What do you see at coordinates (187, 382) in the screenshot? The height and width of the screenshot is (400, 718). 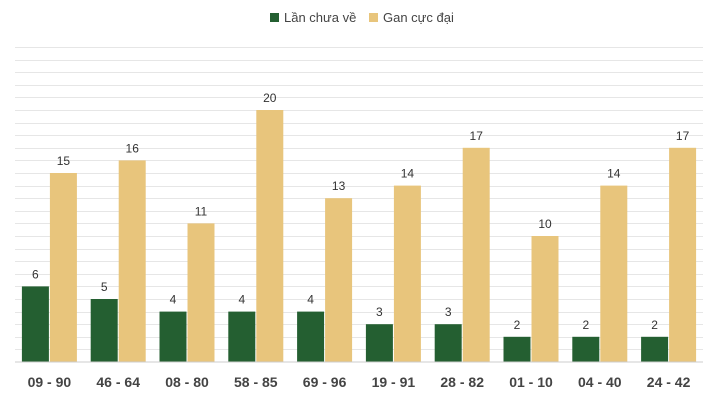 I see `x-tick-label: 08 - 80` at bounding box center [187, 382].